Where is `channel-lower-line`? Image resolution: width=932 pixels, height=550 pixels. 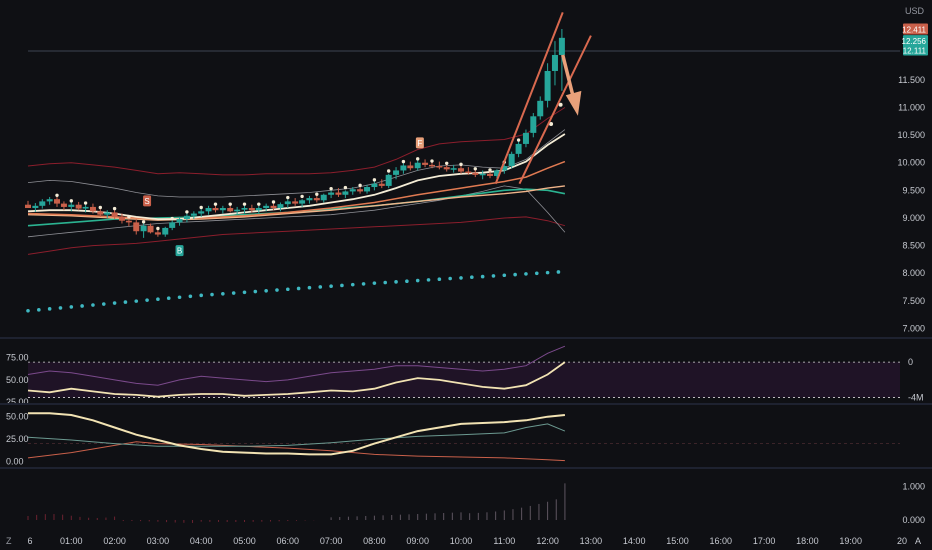 channel-lower-line is located at coordinates (555, 110).